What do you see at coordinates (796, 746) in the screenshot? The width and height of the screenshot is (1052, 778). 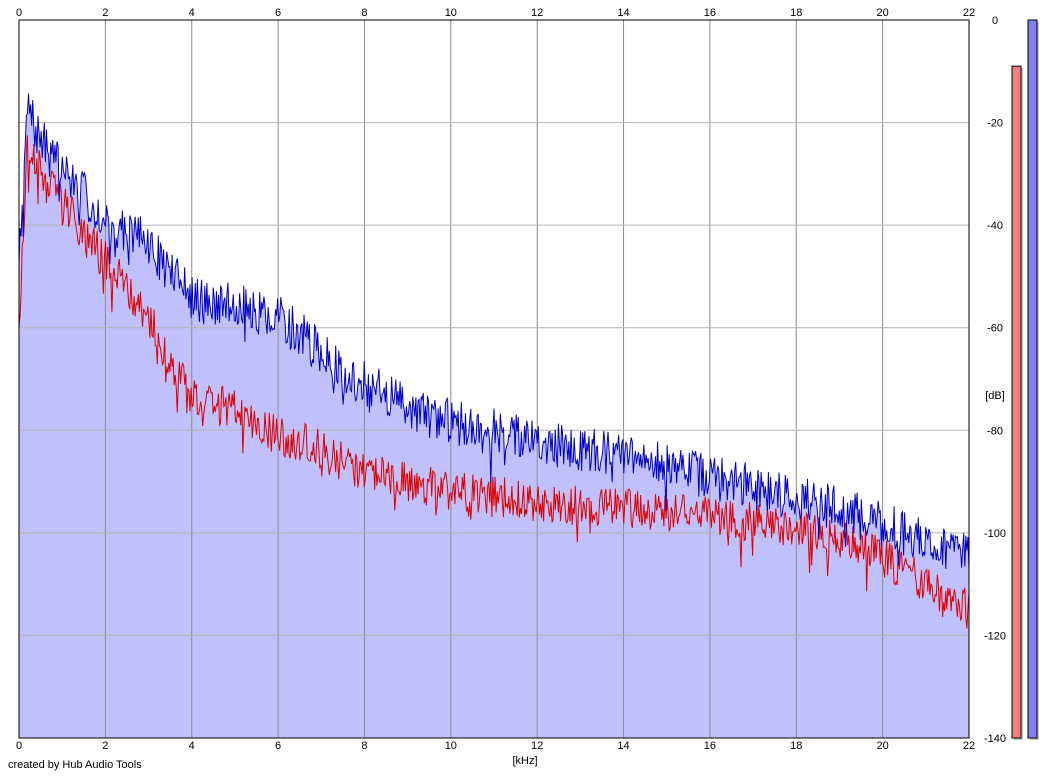 I see `x-tick-bottom-label: 18` at bounding box center [796, 746].